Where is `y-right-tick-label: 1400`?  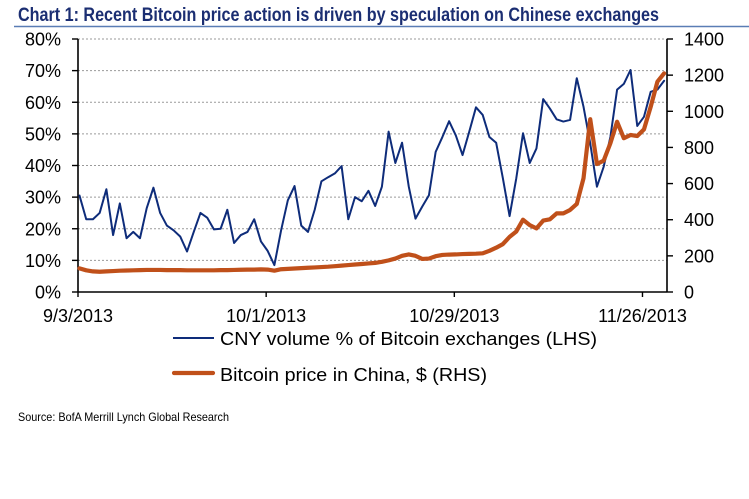
y-right-tick-label: 1400 is located at coordinates (704, 40).